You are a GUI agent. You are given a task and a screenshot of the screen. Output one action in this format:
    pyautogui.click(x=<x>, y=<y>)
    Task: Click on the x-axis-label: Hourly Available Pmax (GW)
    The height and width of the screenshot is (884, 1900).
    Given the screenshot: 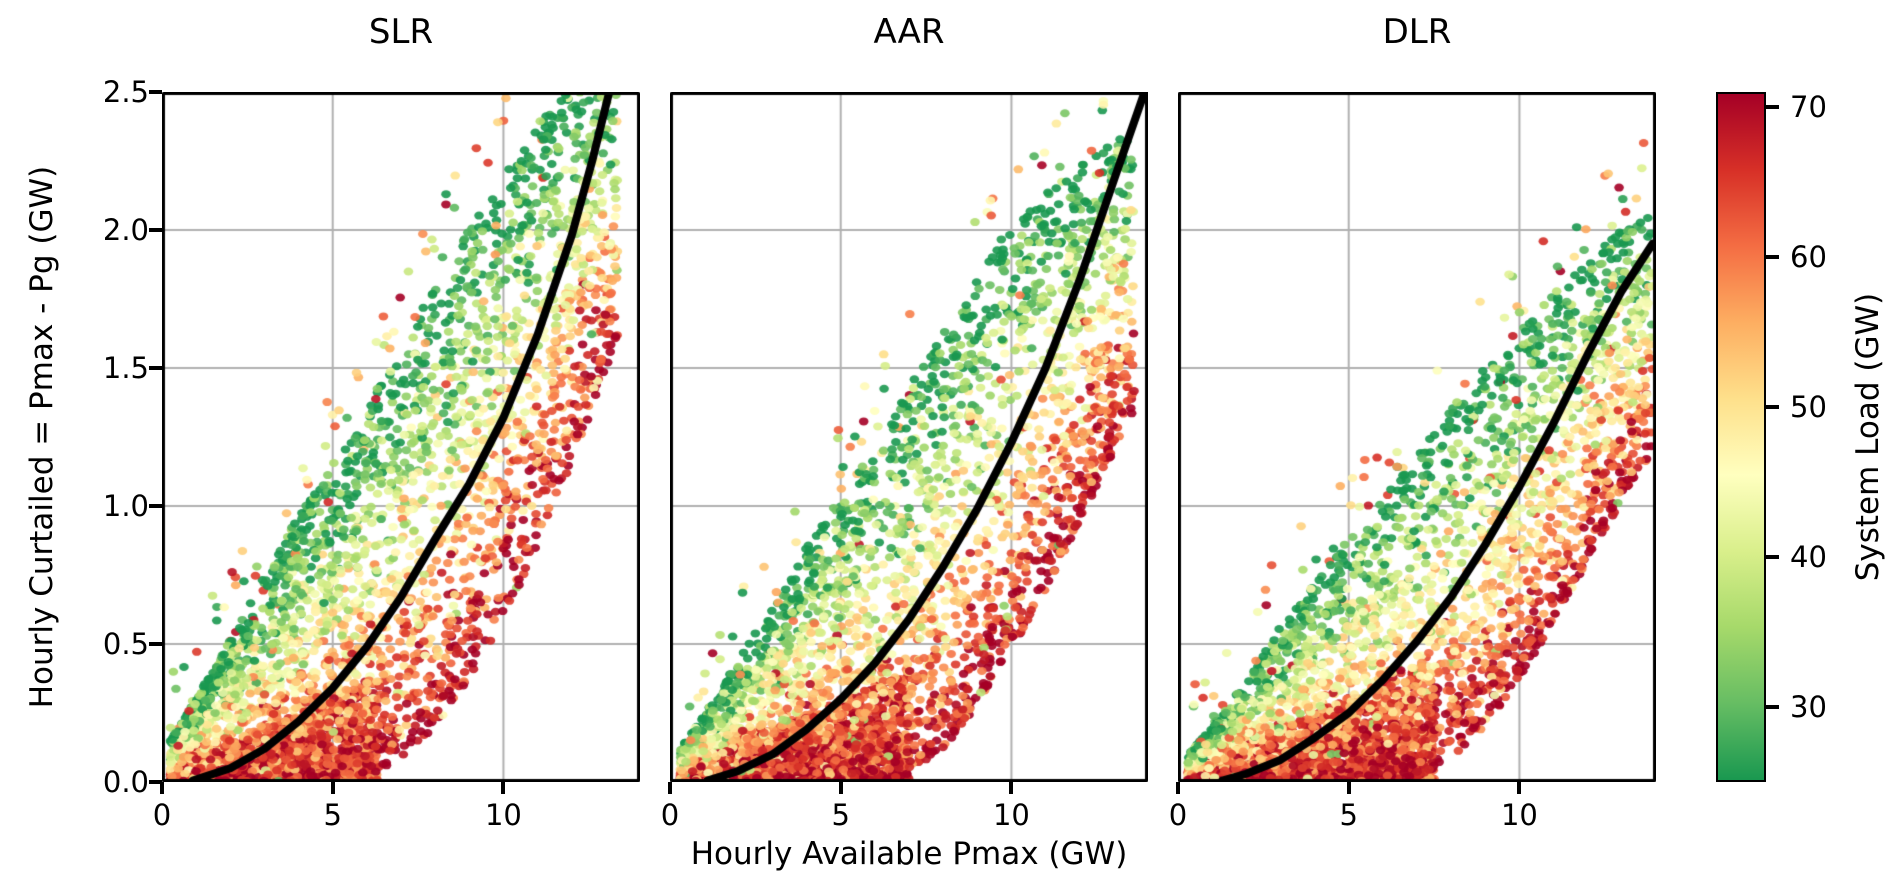 What is the action you would take?
    pyautogui.click(x=909, y=854)
    